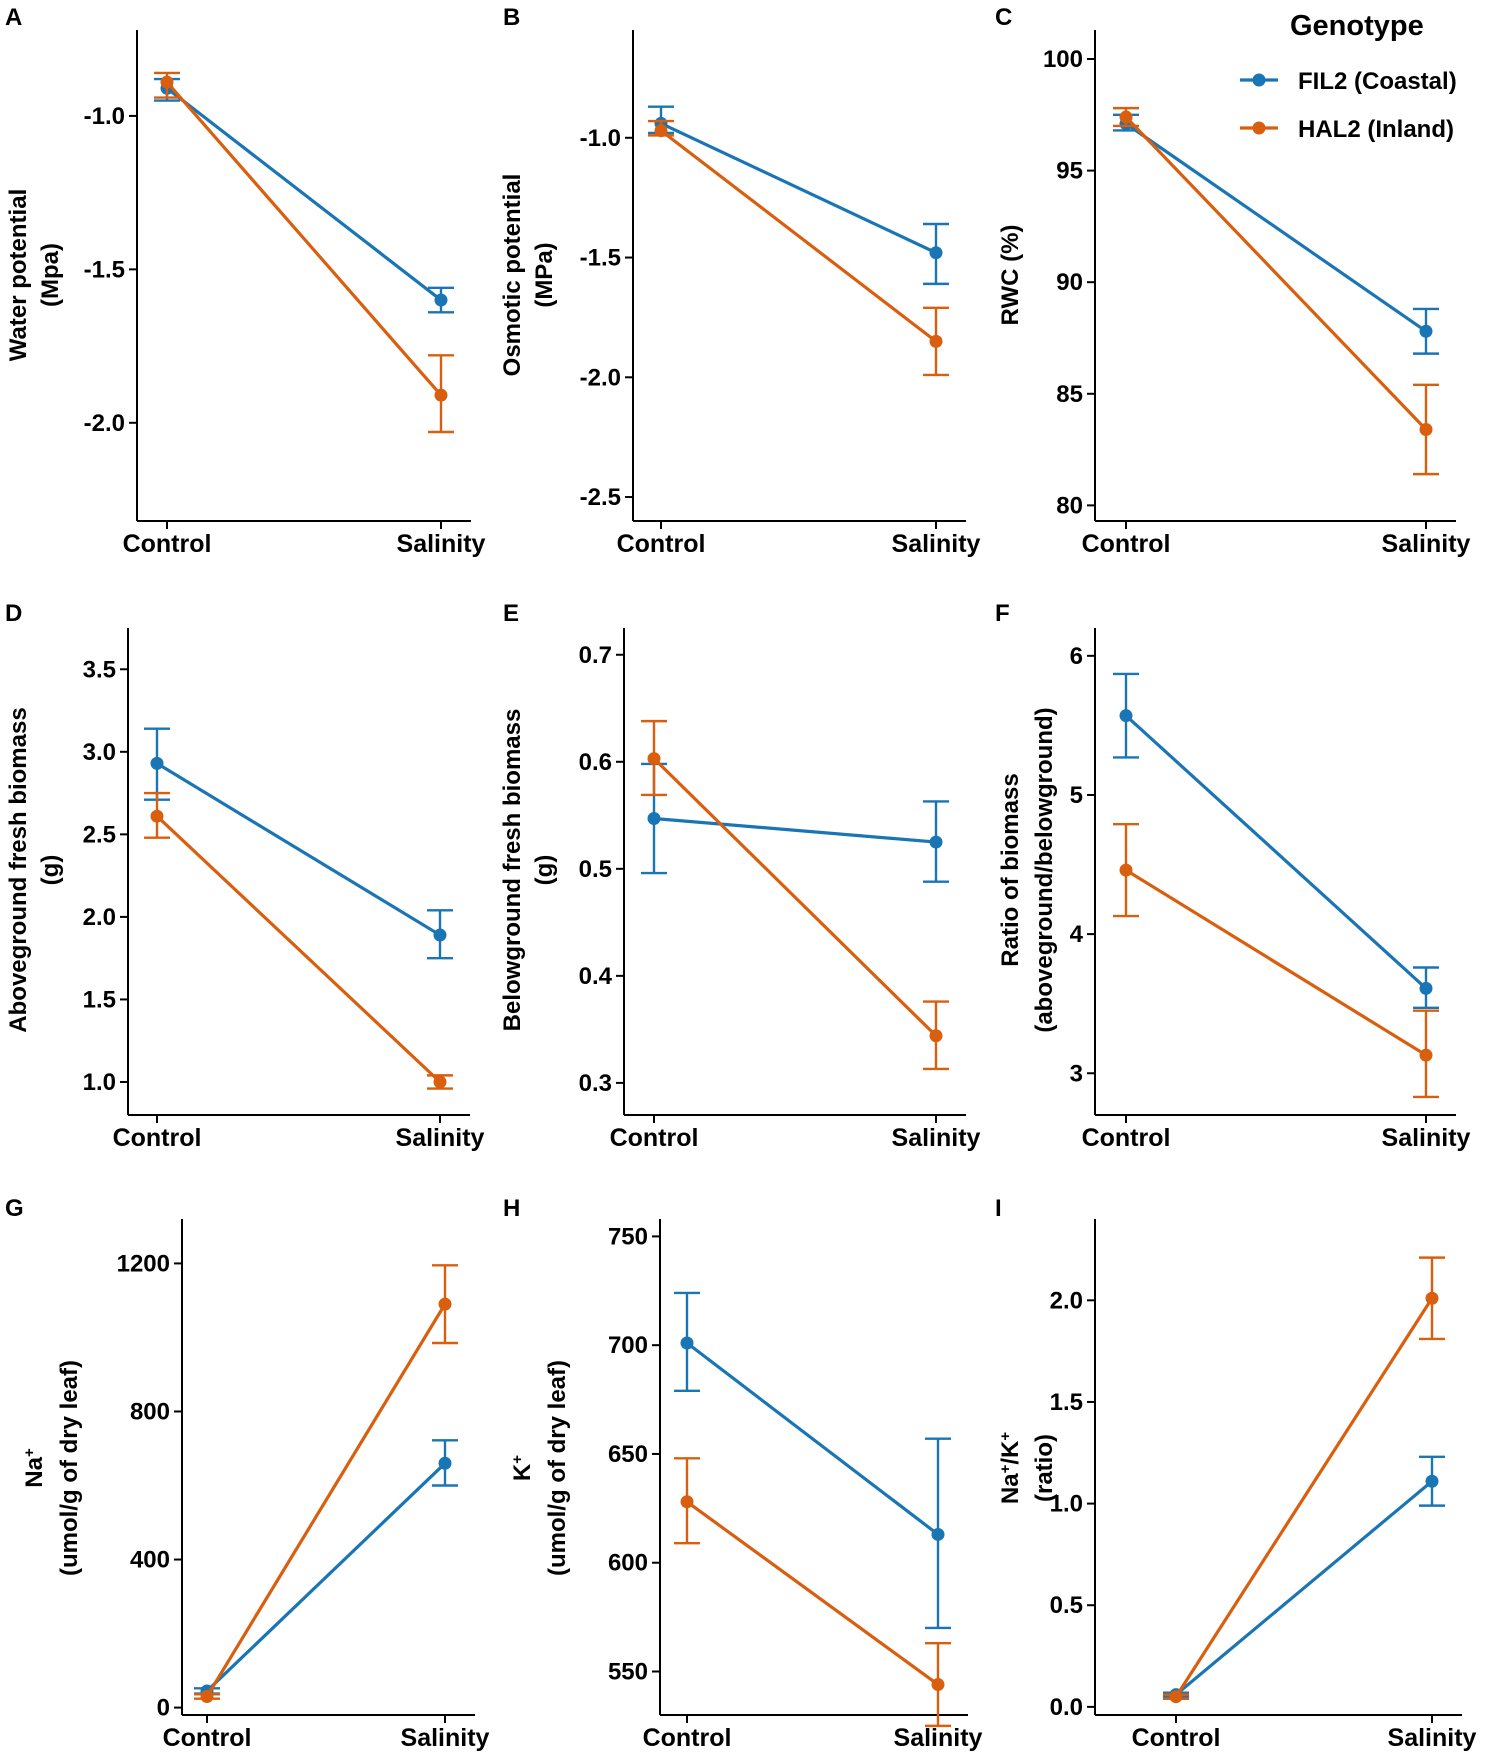 The height and width of the screenshot is (1754, 1488). Describe the element at coordinates (1066, 1707) in the screenshot. I see `y-tick-label: 0.0` at that location.